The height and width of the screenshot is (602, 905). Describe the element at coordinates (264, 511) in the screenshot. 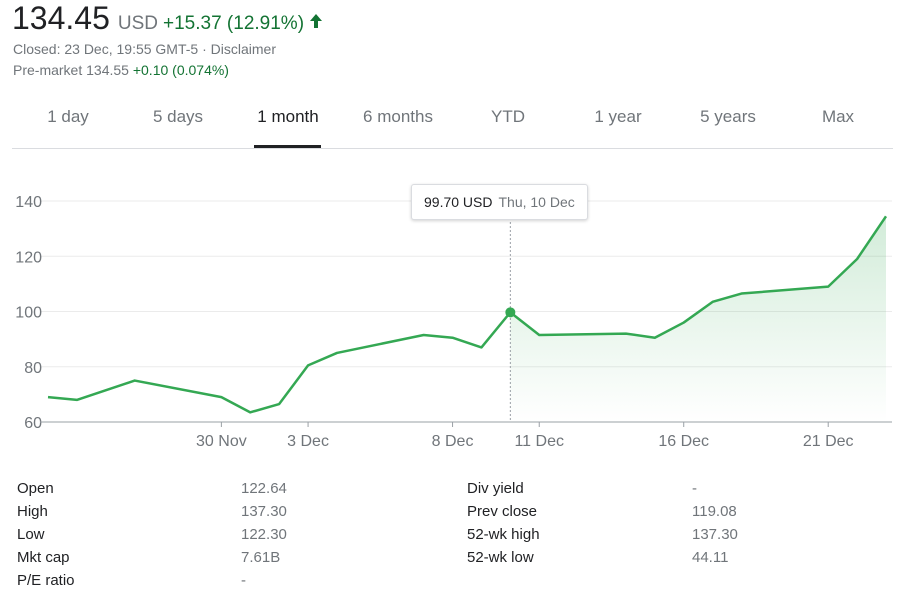

I see `stat-value-high: 137.30` at that location.